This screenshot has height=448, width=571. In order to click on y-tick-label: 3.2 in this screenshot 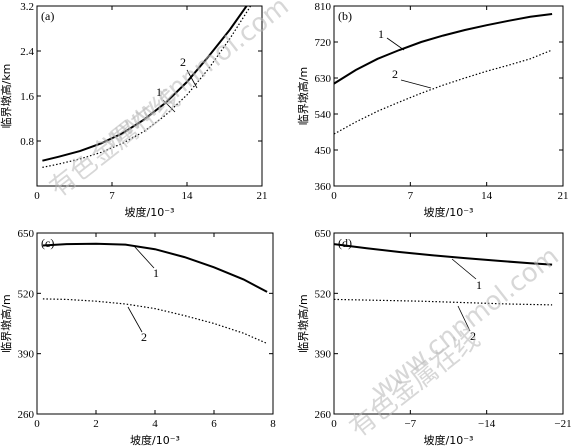, I will do `click(27, 7)`.